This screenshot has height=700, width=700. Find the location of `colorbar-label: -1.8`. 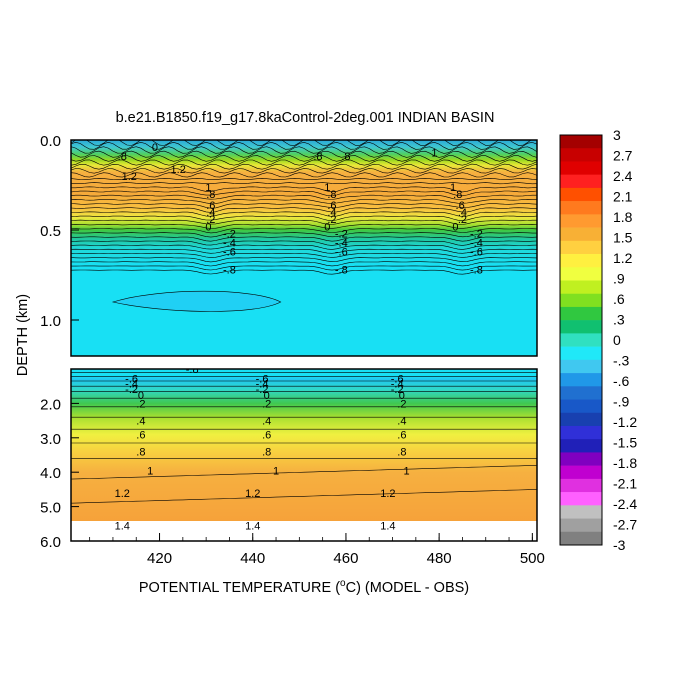

colorbar-label: -1.8 is located at coordinates (625, 463).